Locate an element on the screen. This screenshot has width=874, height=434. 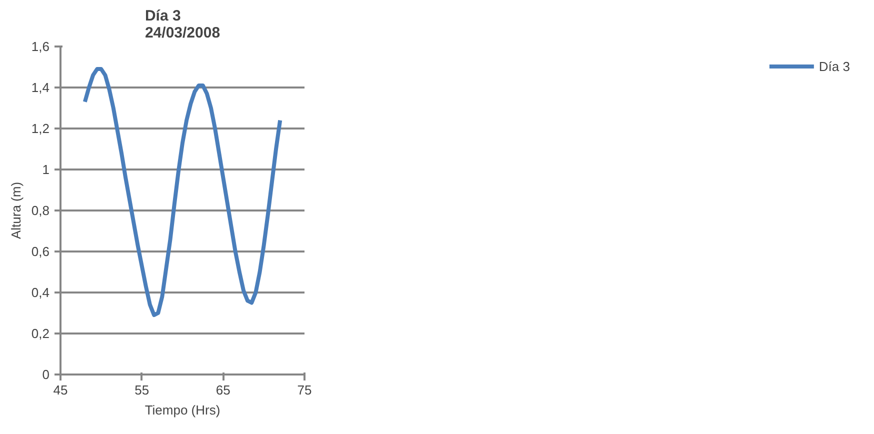
y-tick-label: 0,2 is located at coordinates (40, 333).